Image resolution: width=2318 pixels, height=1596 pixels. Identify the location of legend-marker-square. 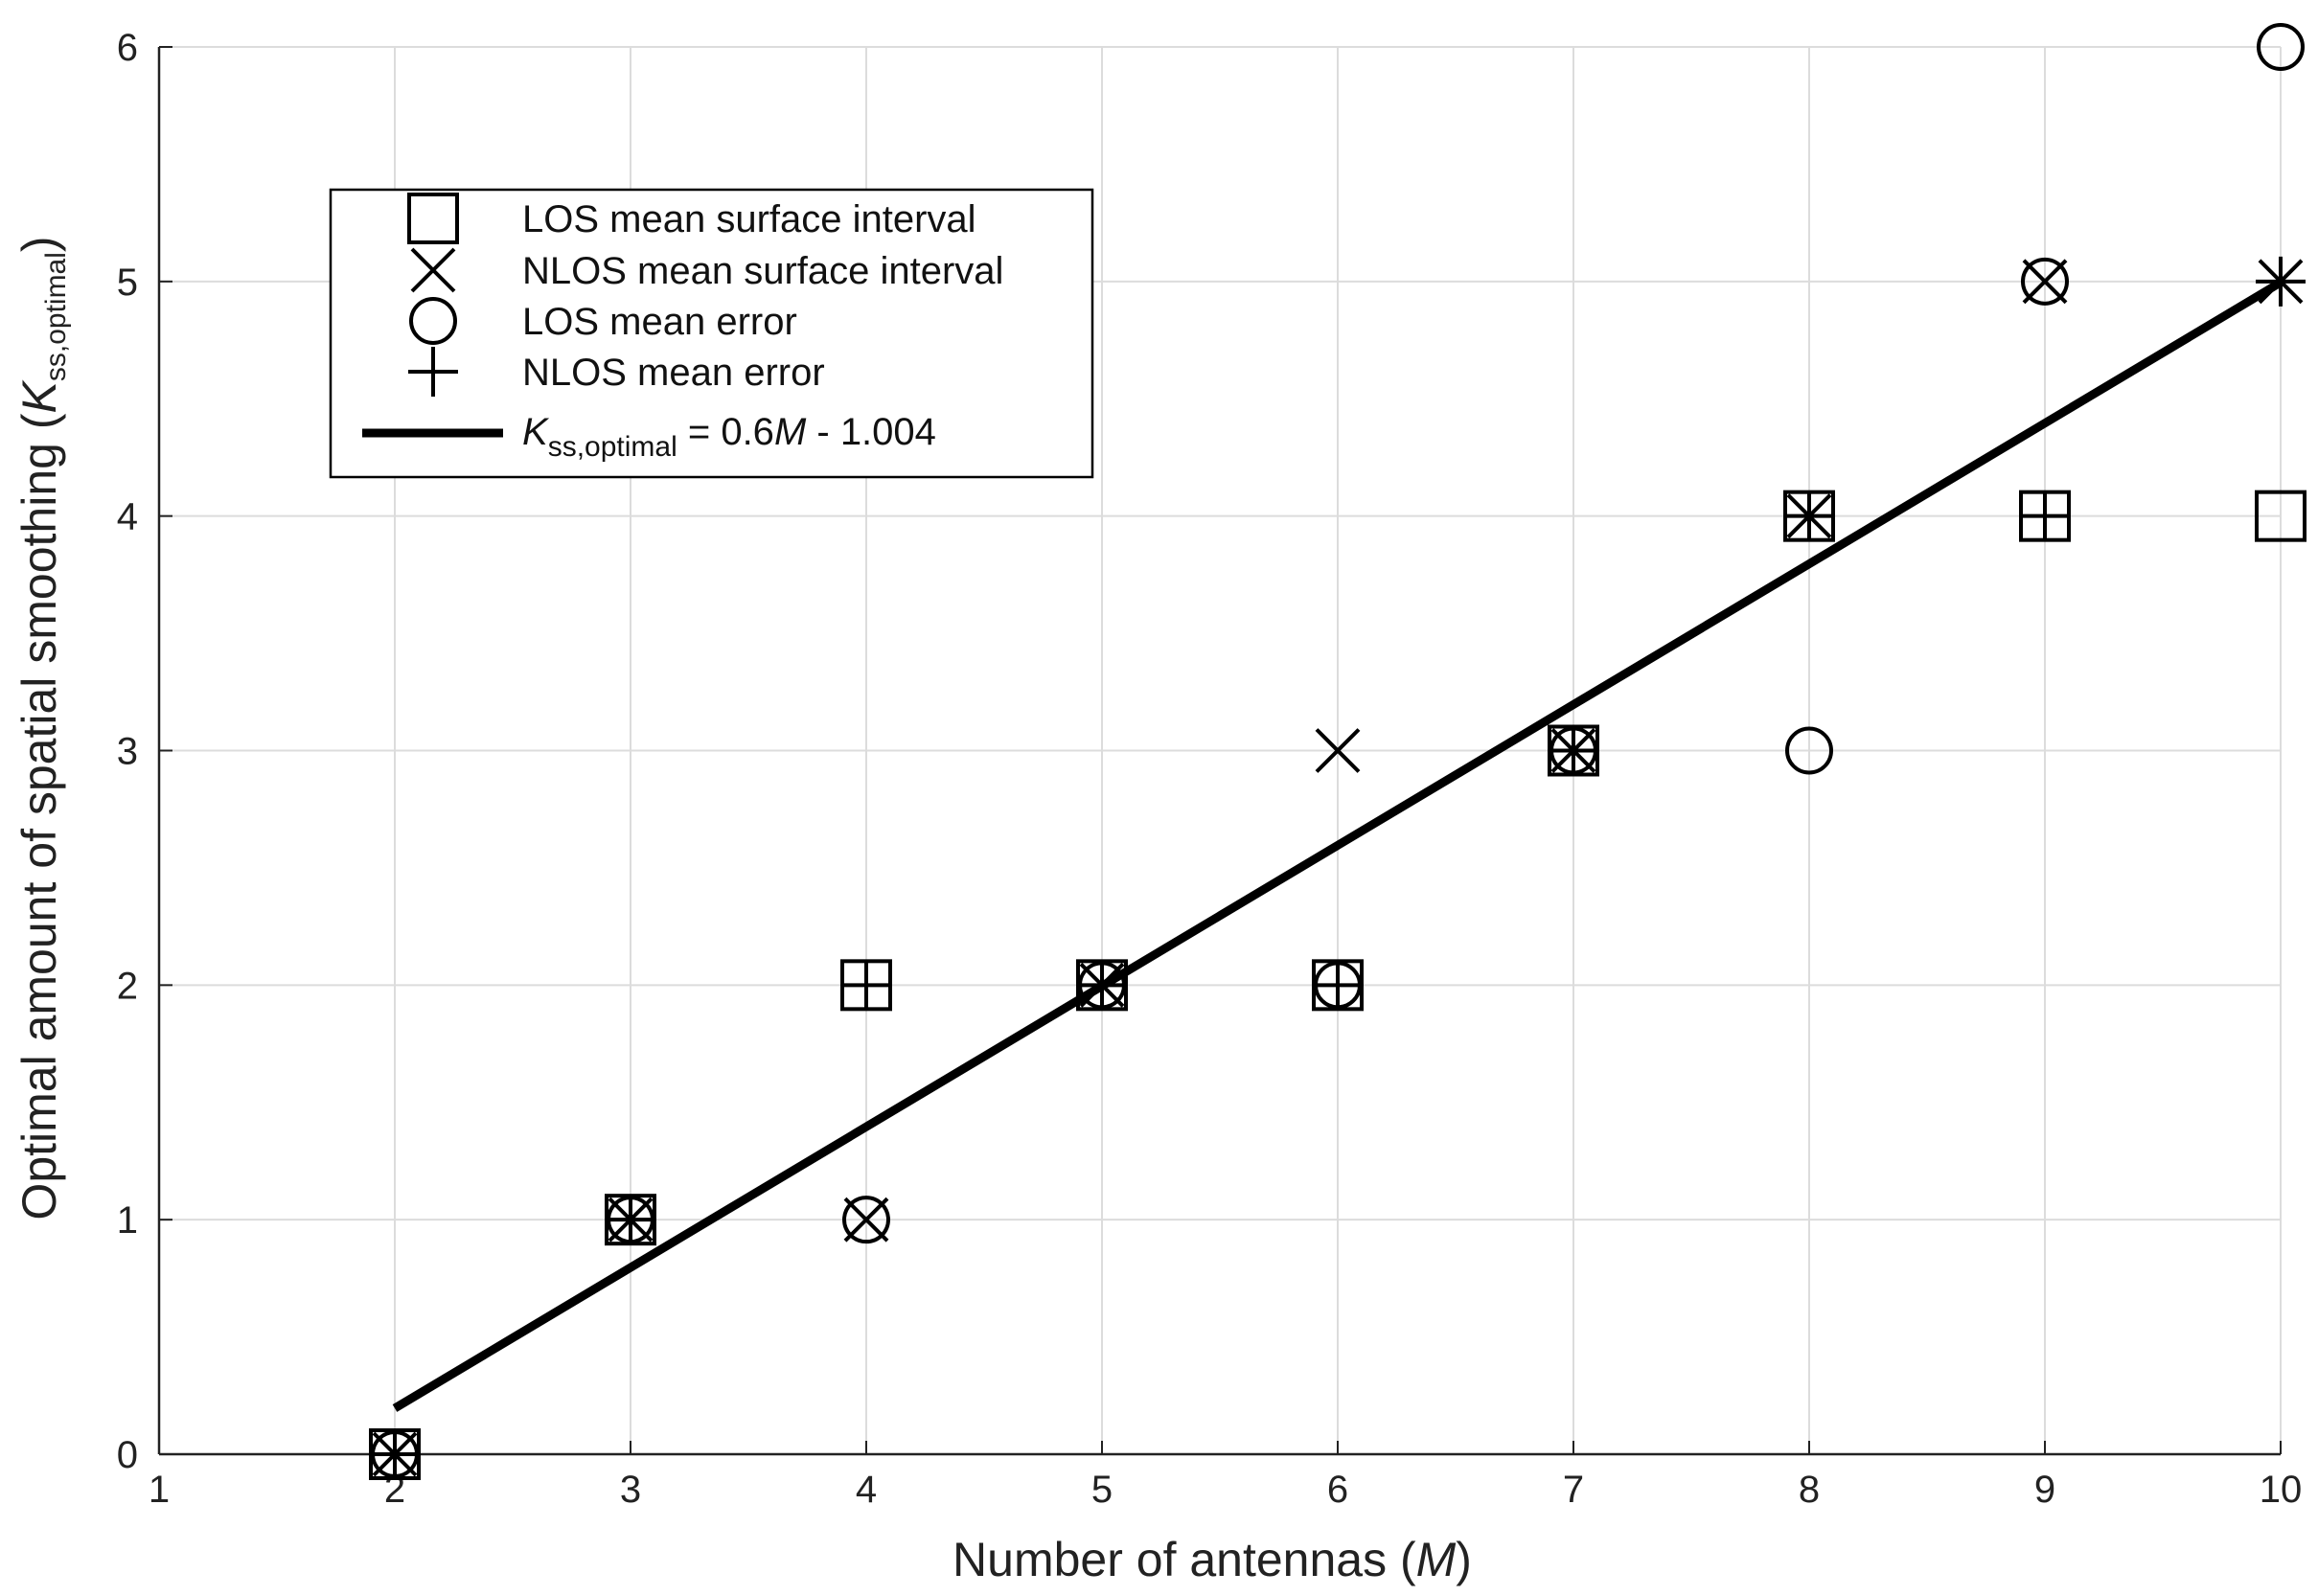
(433, 218).